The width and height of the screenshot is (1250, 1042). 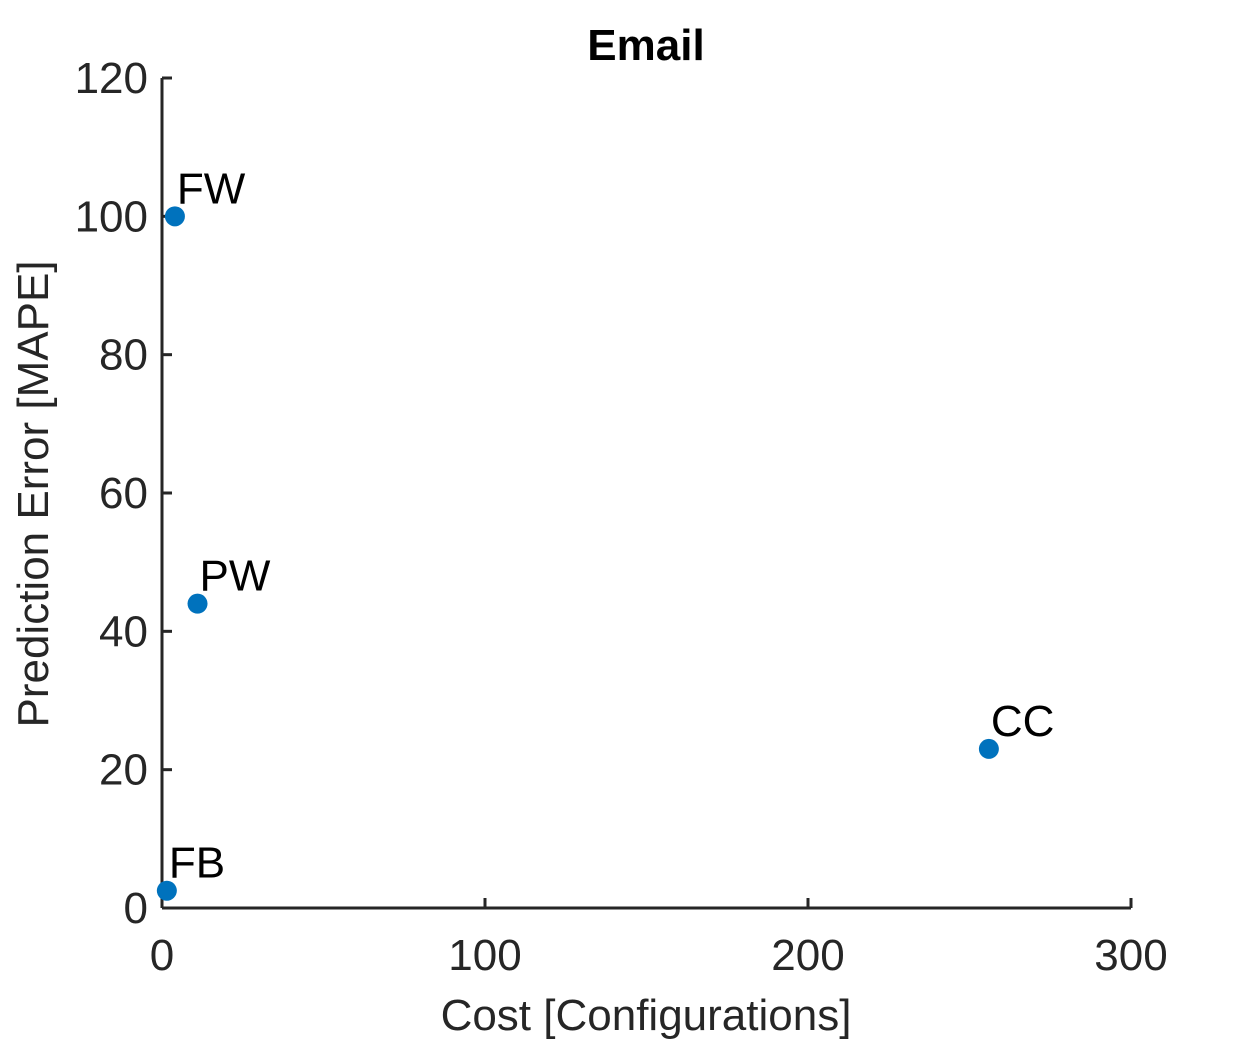 What do you see at coordinates (645, 45) in the screenshot?
I see `chart-title: Email` at bounding box center [645, 45].